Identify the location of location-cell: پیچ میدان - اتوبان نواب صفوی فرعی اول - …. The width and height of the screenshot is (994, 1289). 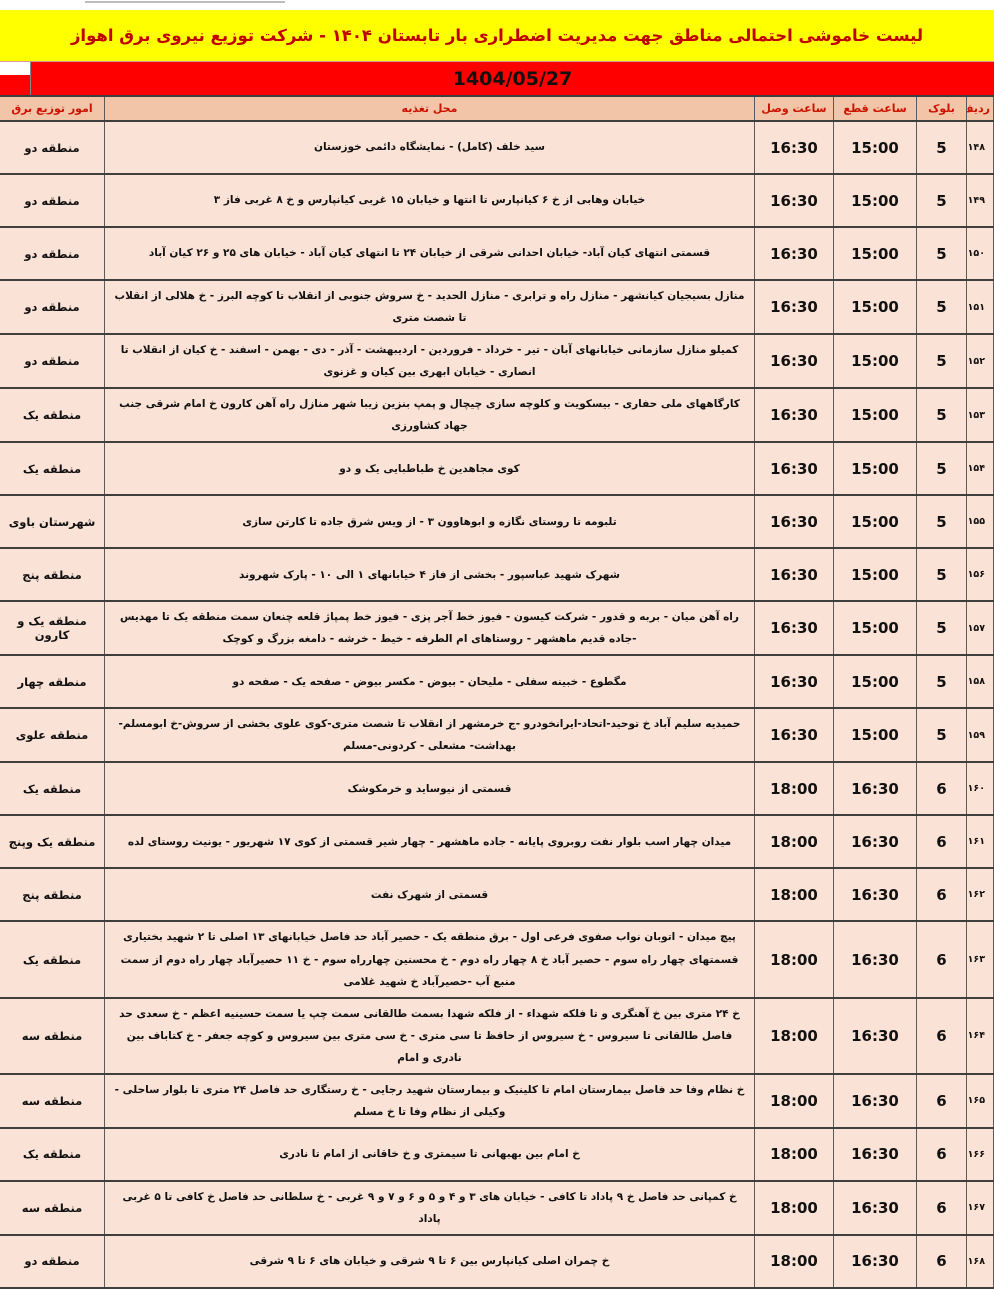
(429, 959).